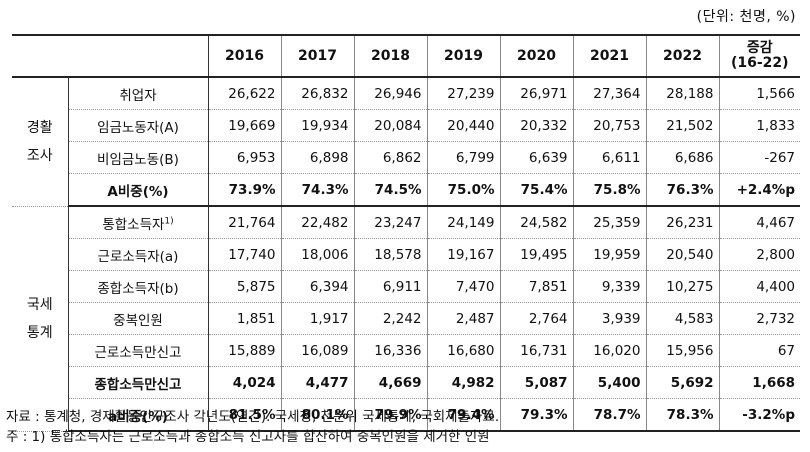 The height and width of the screenshot is (452, 810). What do you see at coordinates (746, 17) in the screenshot?
I see `unit-note: (단위: 천명, %)` at bounding box center [746, 17].